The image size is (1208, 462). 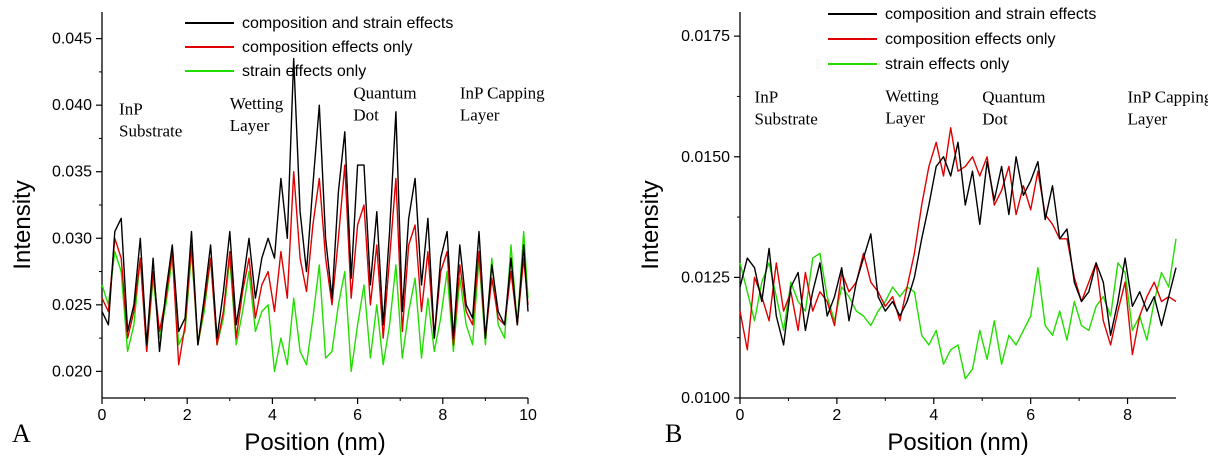 I want to click on y-tick-label: 0.040, so click(x=72, y=105).